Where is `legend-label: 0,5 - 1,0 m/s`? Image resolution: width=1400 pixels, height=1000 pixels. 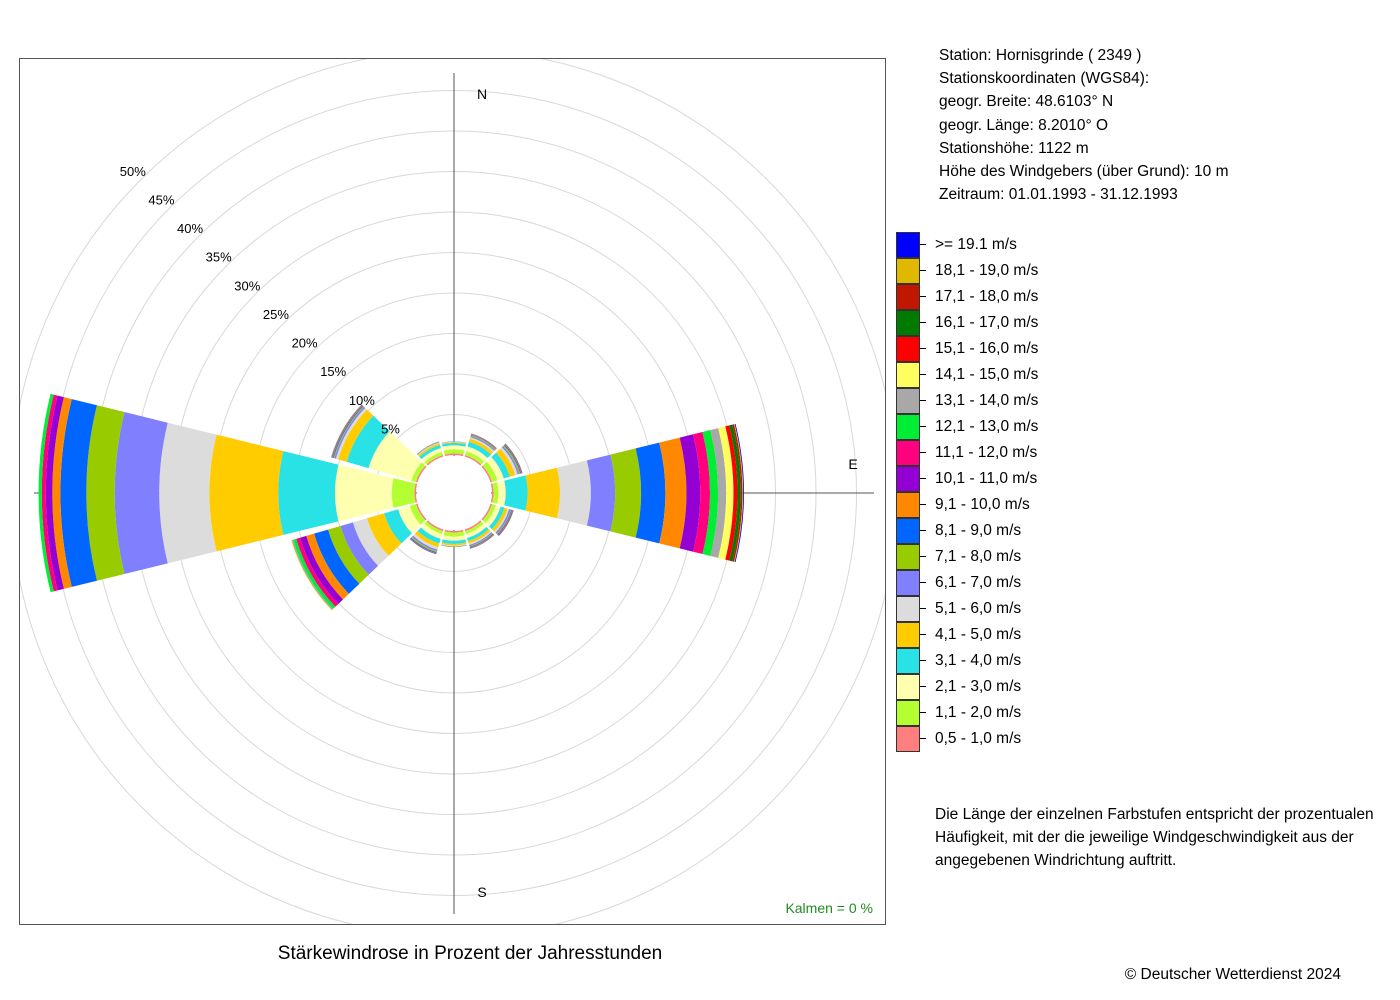 legend-label: 0,5 - 1,0 m/s is located at coordinates (978, 738).